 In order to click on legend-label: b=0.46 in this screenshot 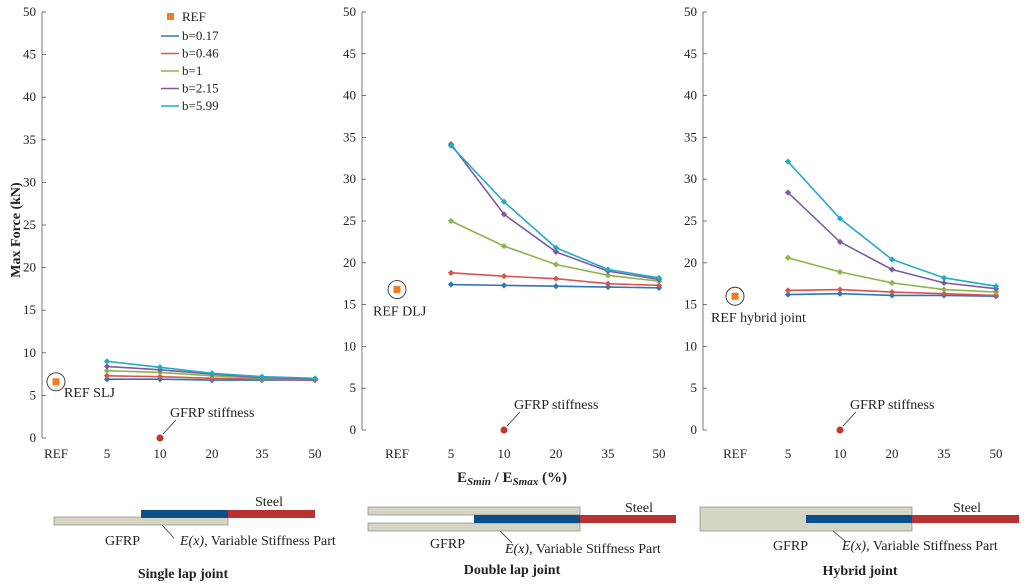, I will do `click(200, 53)`.